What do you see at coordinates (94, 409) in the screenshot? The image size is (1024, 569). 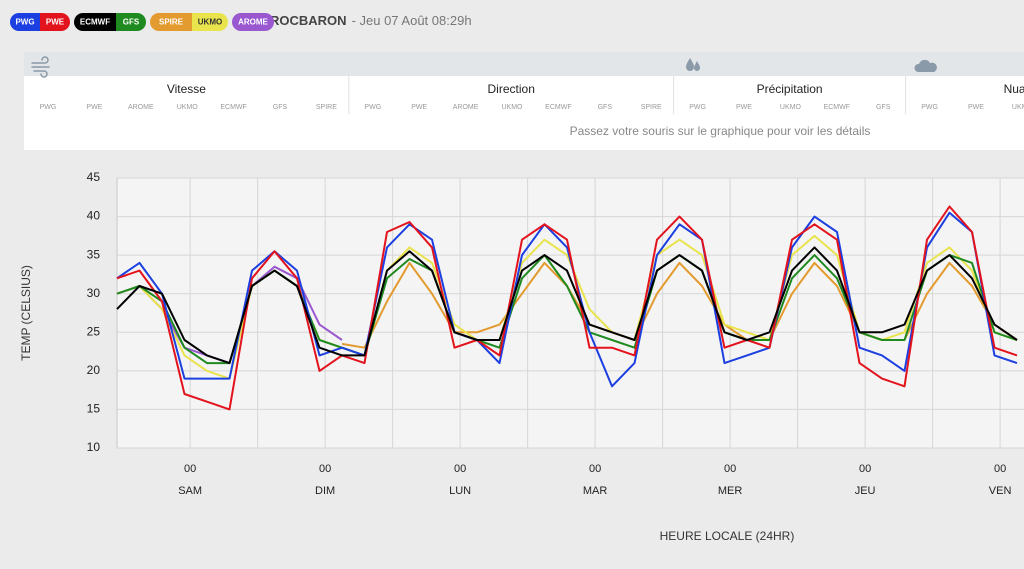 I see `y-tick-label: 15` at bounding box center [94, 409].